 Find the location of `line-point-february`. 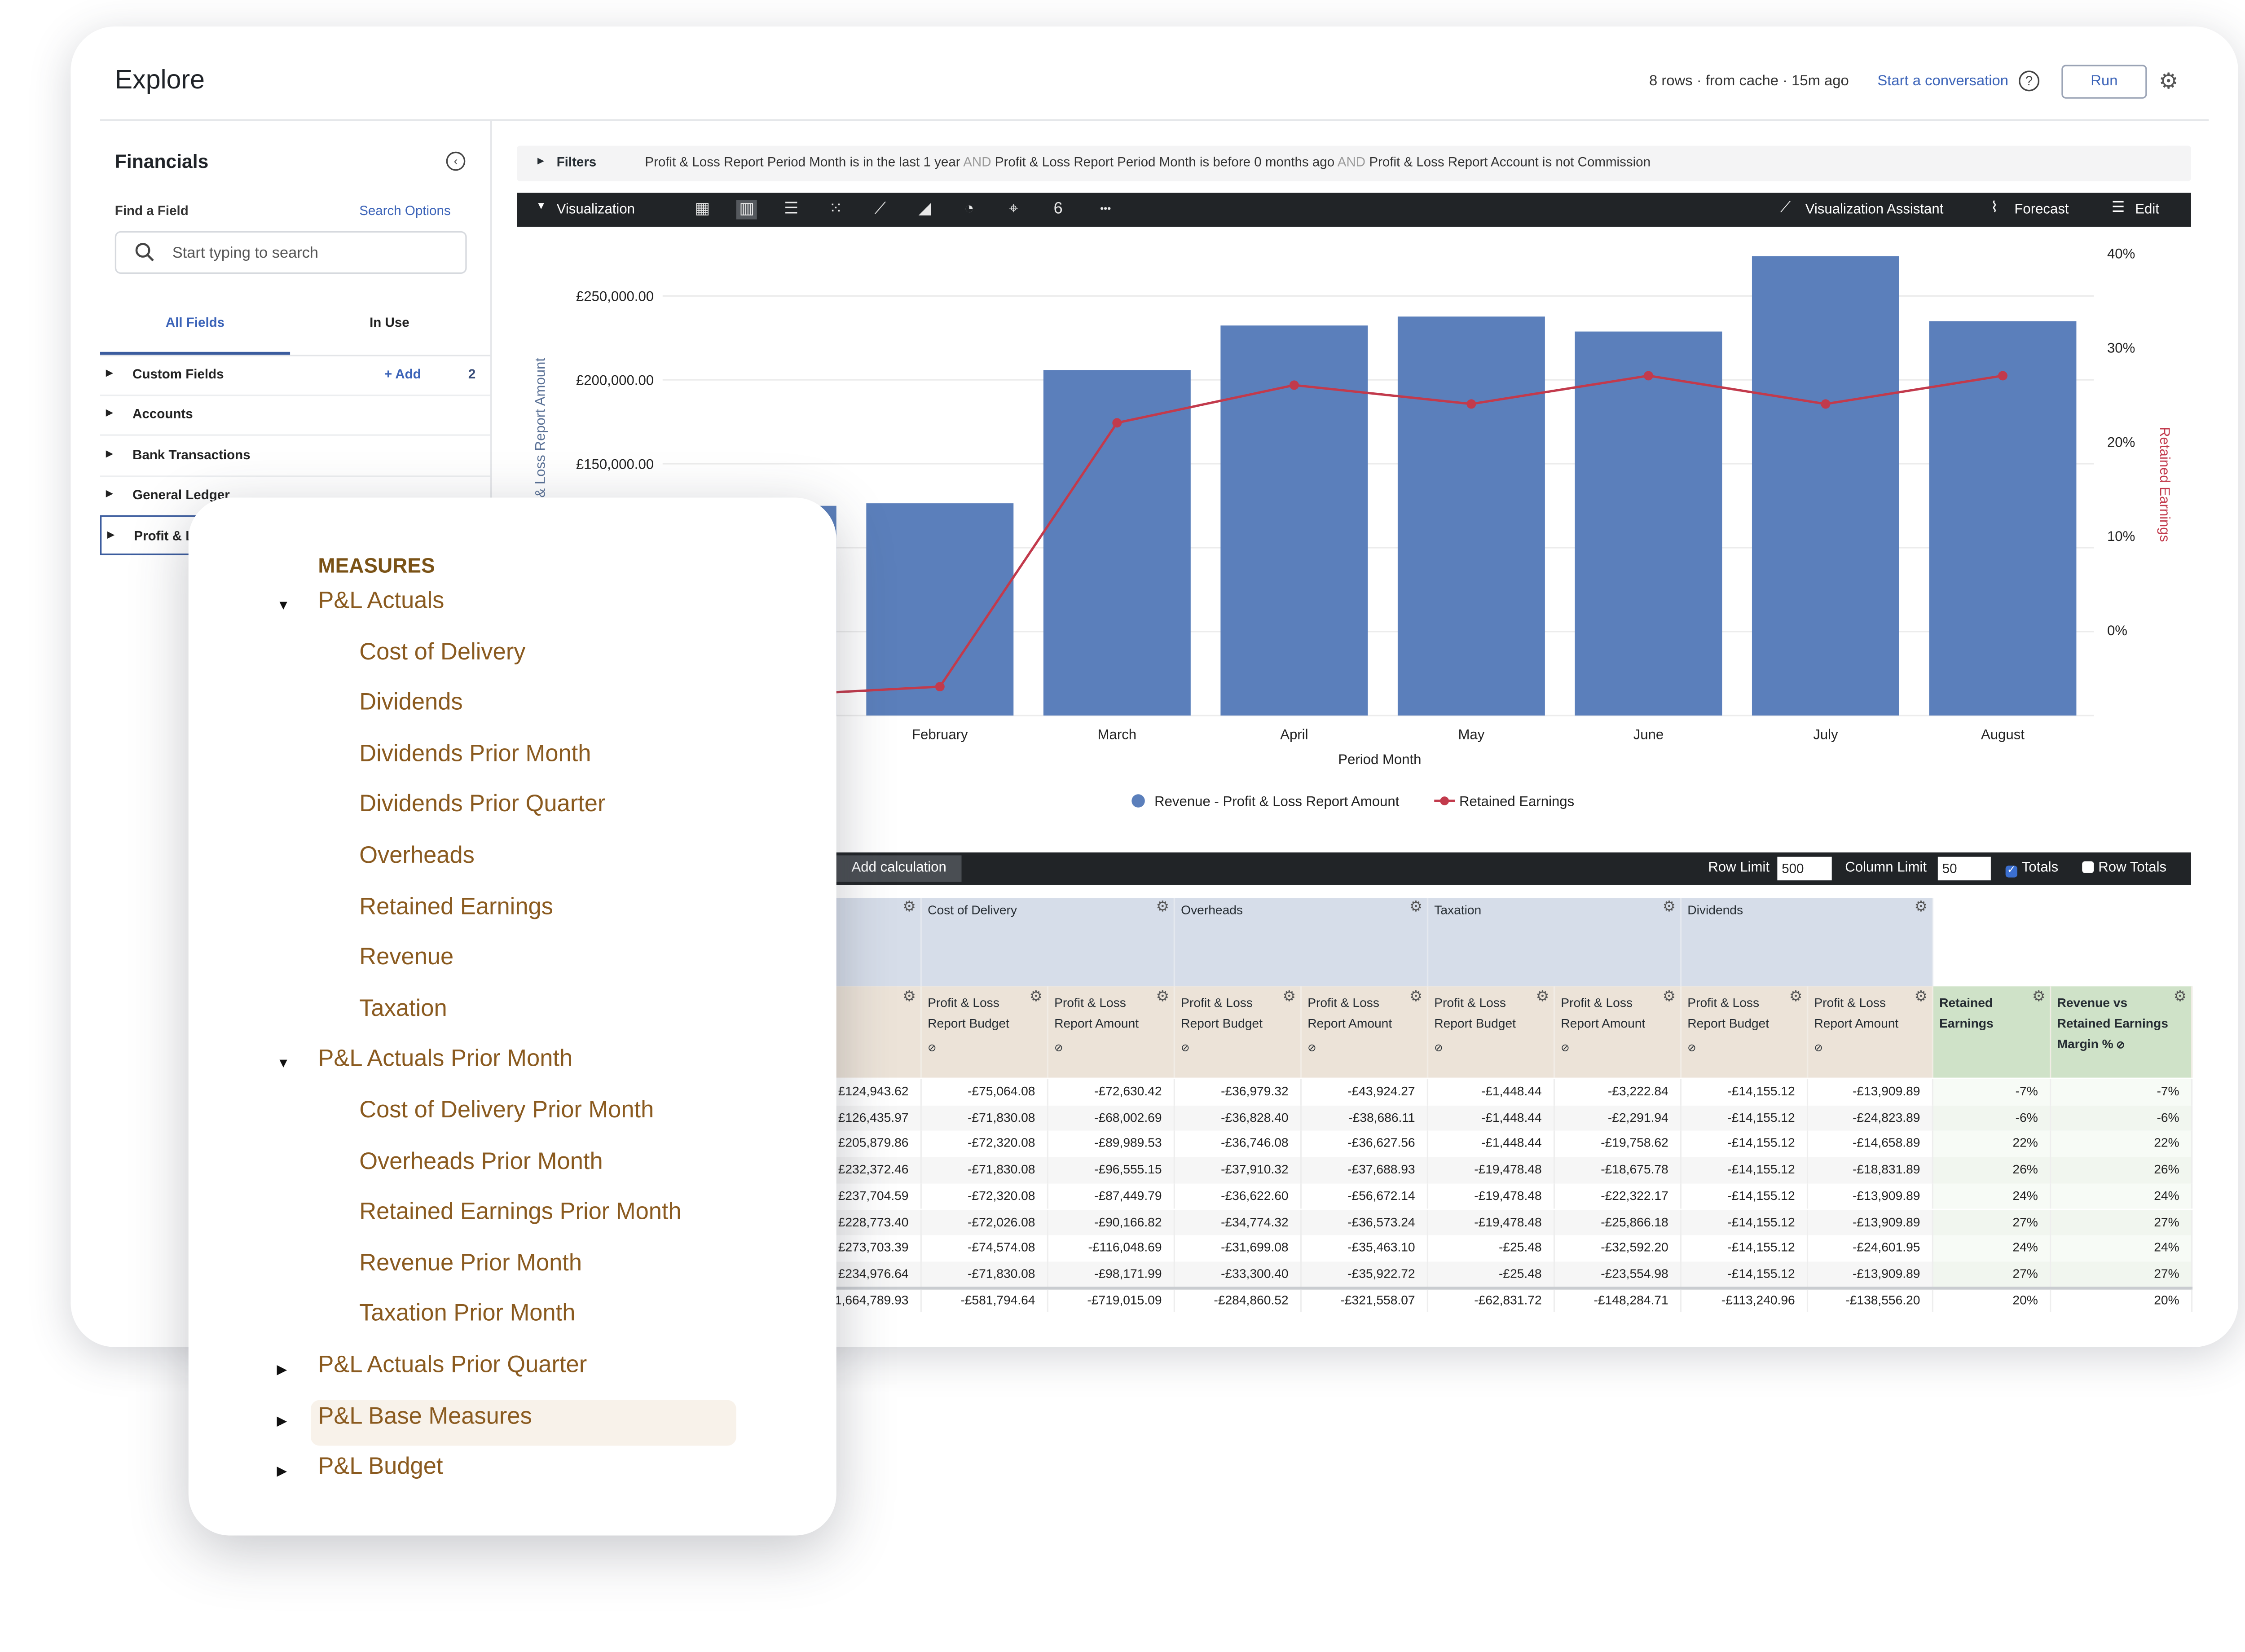

line-point-february is located at coordinates (940, 687).